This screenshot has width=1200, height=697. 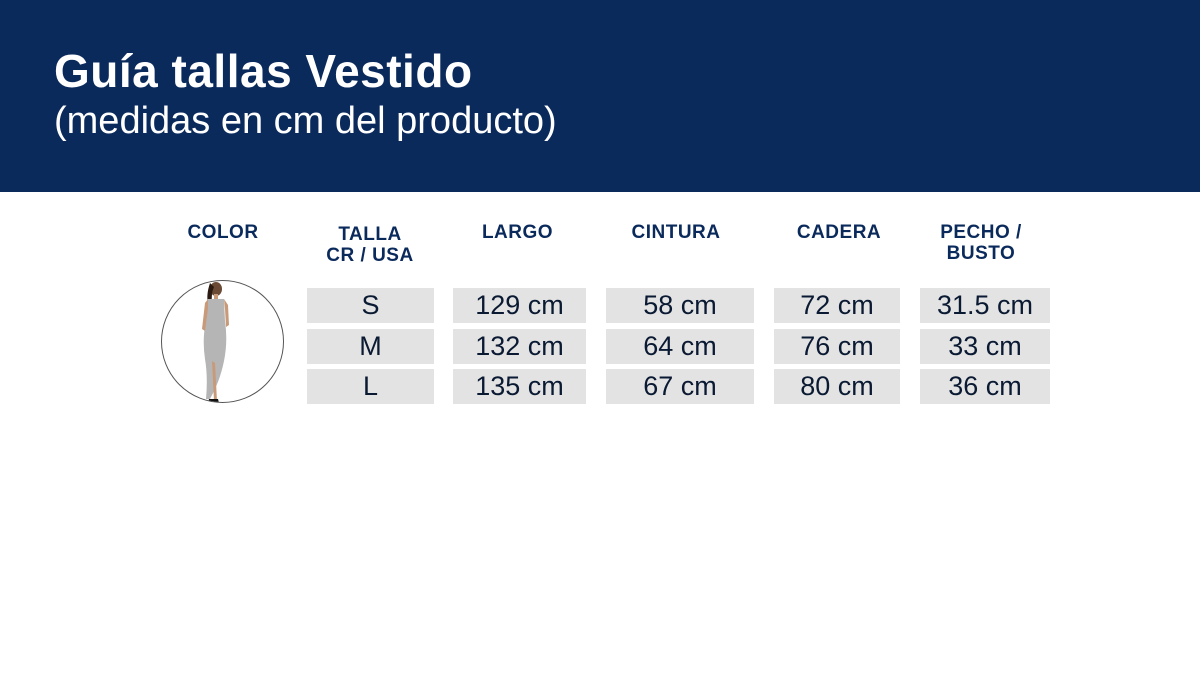 I want to click on page-title: Guía tallas Vestido, so click(x=263, y=71).